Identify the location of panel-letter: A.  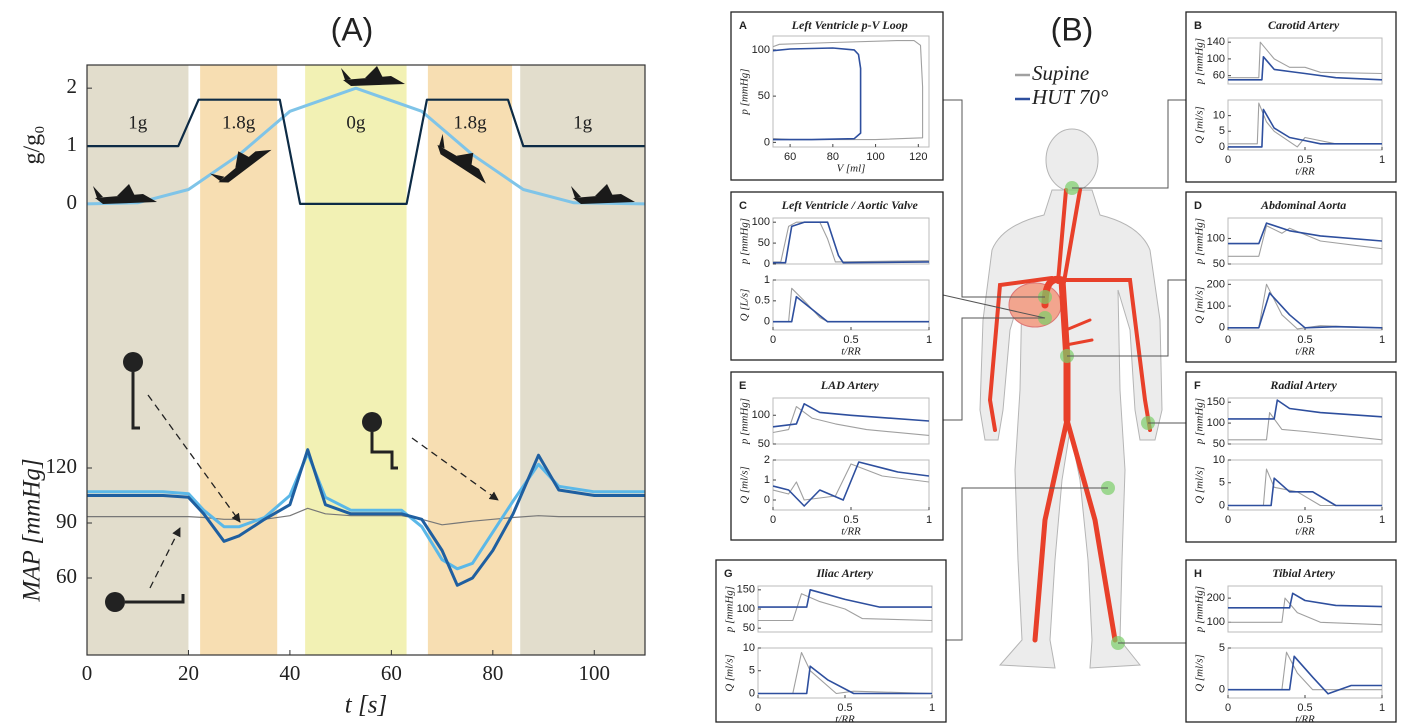
(743, 26).